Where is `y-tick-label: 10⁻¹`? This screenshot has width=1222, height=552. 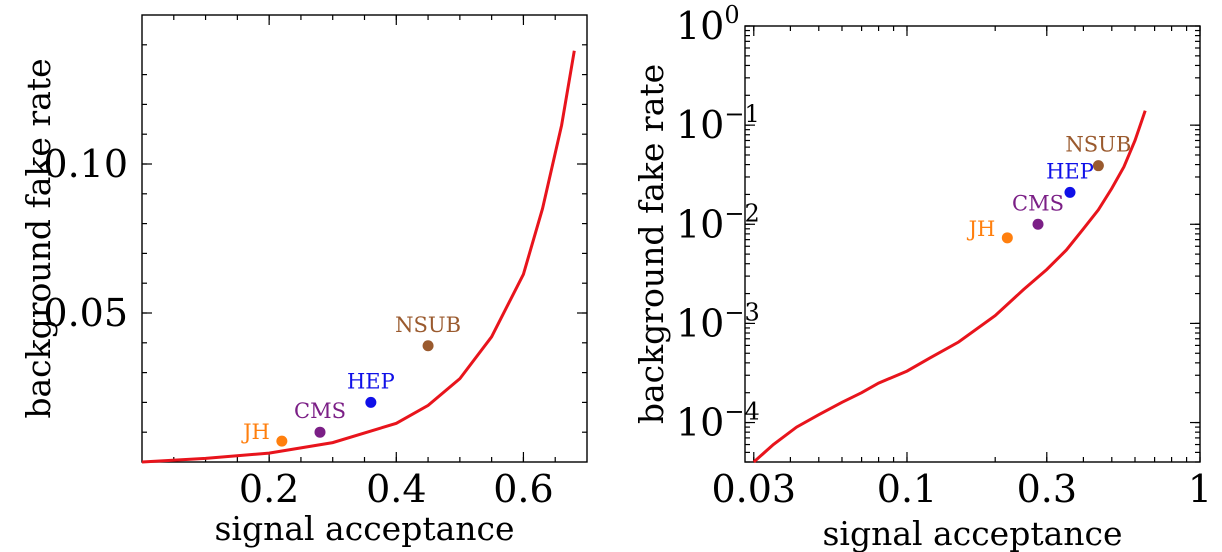 y-tick-label: 10⁻¹ is located at coordinates (718, 123).